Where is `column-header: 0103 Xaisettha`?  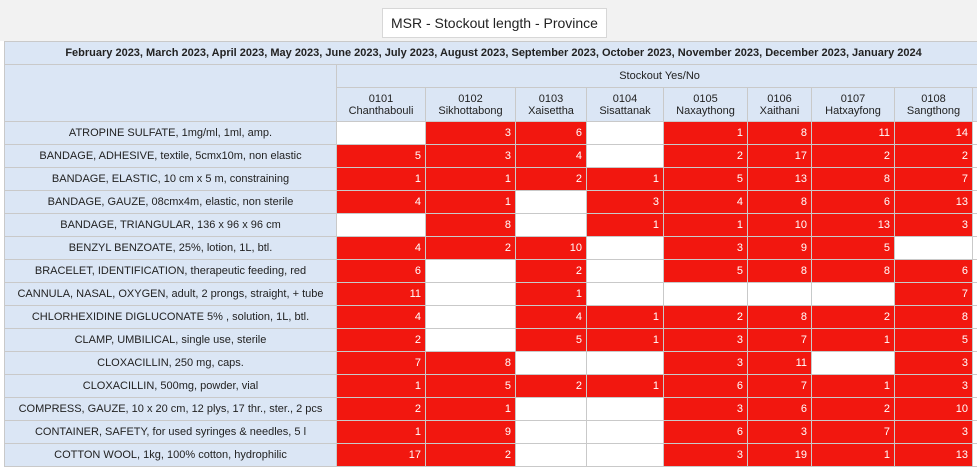 column-header: 0103 Xaisettha is located at coordinates (551, 104).